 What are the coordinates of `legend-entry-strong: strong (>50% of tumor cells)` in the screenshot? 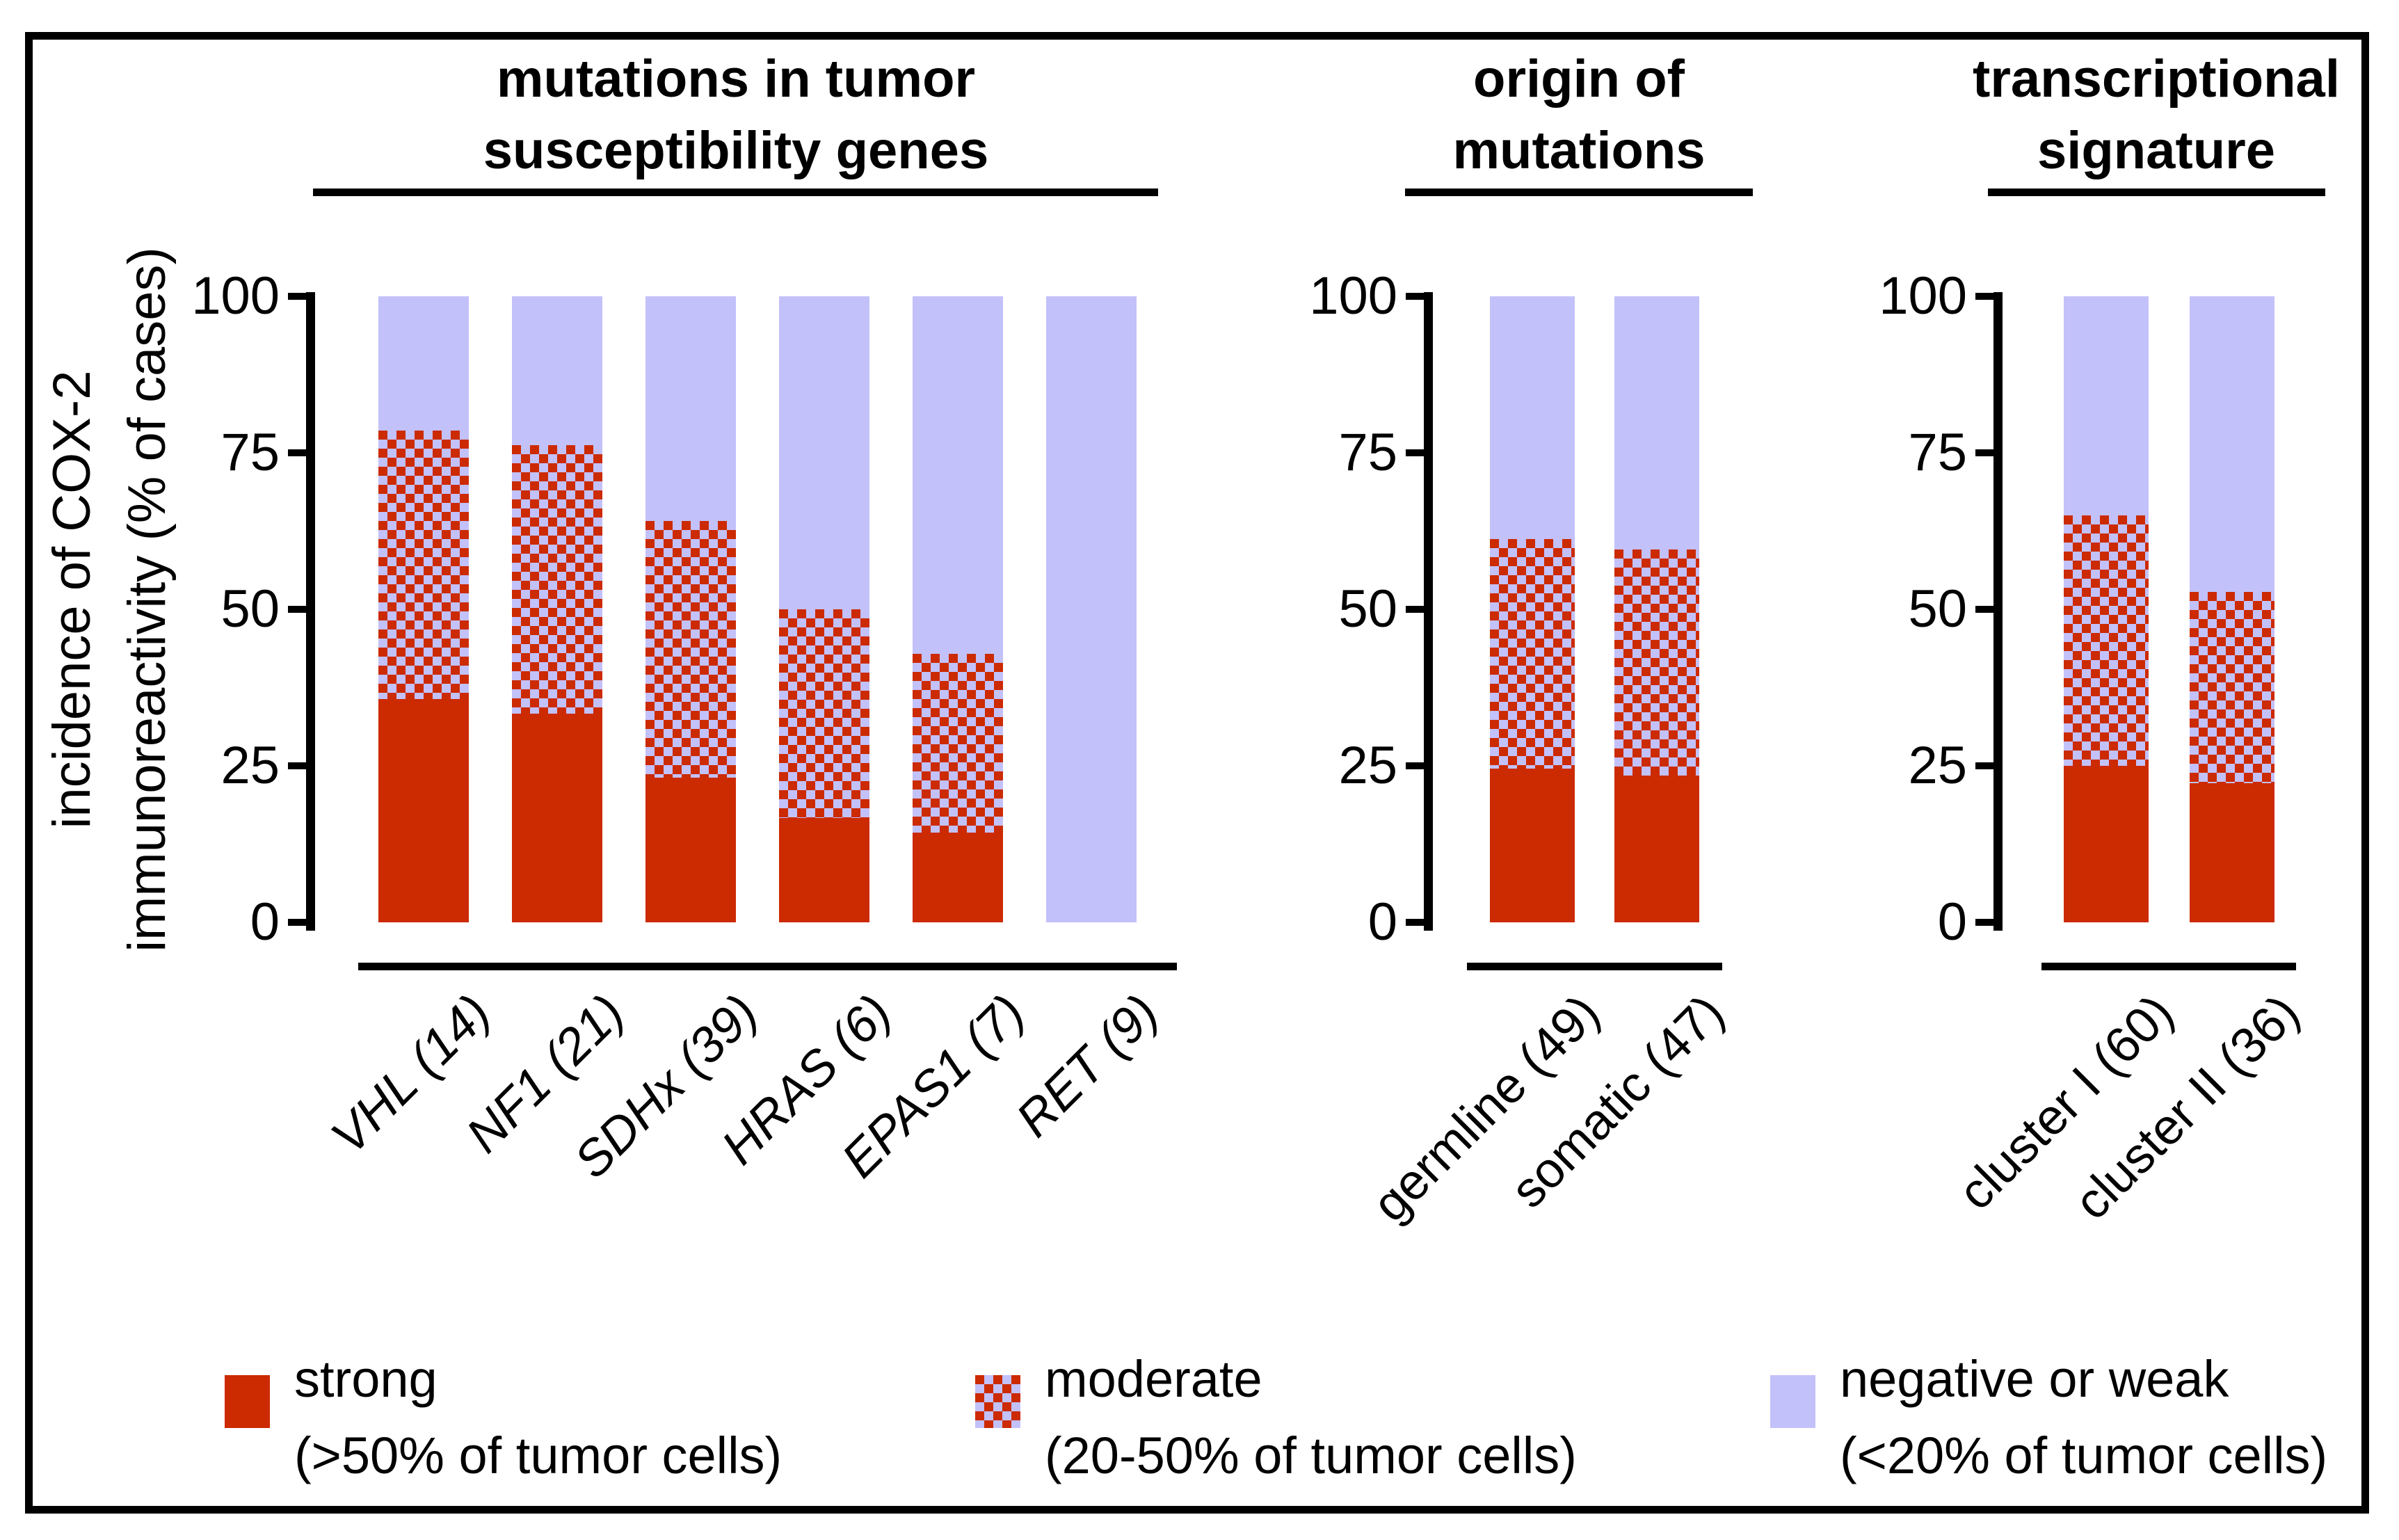 It's located at (538, 1417).